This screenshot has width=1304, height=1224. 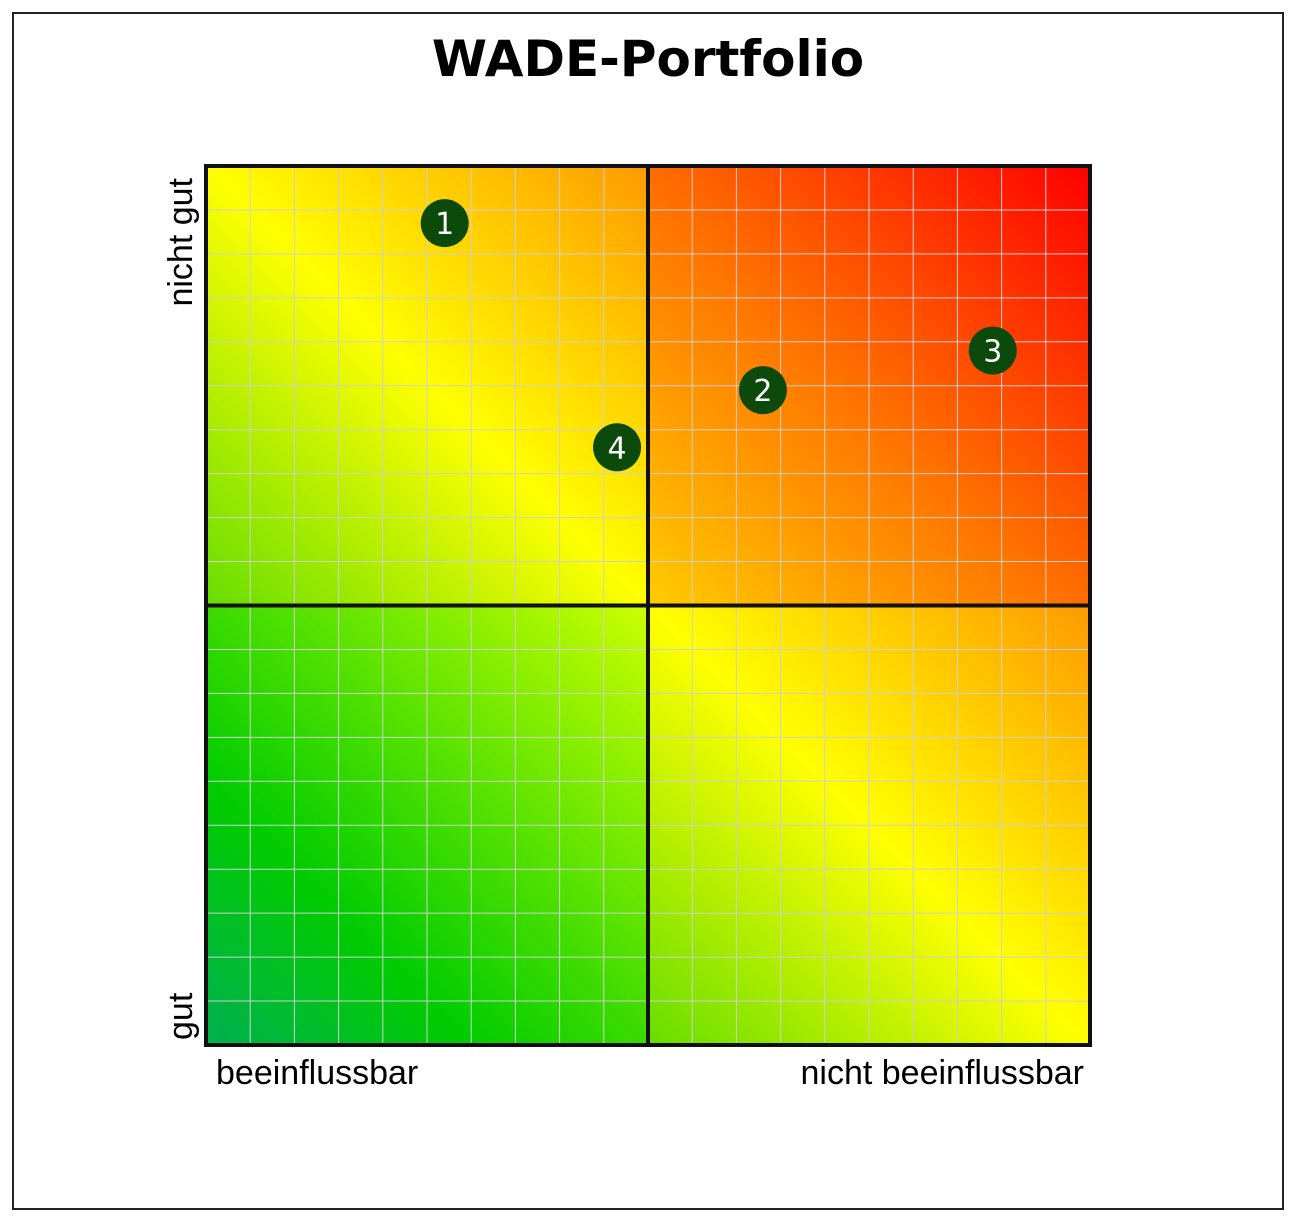 I want to click on data-point-2: 2, so click(x=762, y=390).